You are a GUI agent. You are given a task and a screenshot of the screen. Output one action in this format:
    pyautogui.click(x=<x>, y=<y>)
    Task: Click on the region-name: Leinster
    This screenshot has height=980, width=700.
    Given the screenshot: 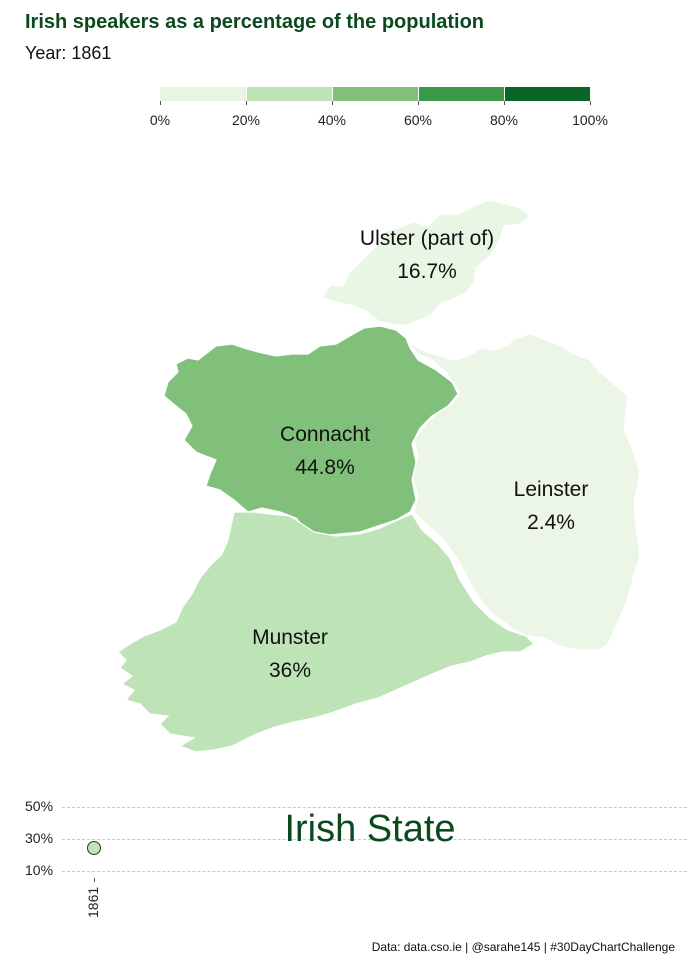 What is the action you would take?
    pyautogui.click(x=551, y=489)
    